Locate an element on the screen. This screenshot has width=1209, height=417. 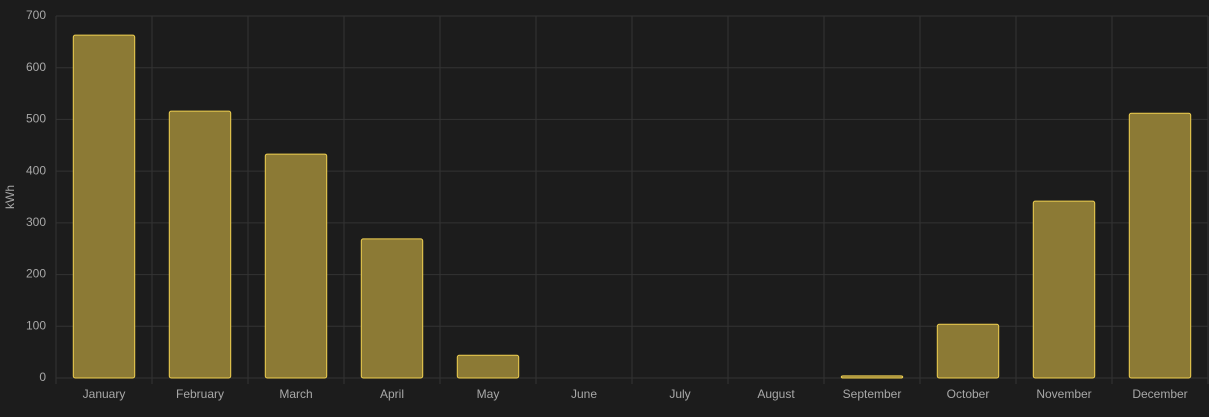
x-tick-label: August is located at coordinates (776, 394).